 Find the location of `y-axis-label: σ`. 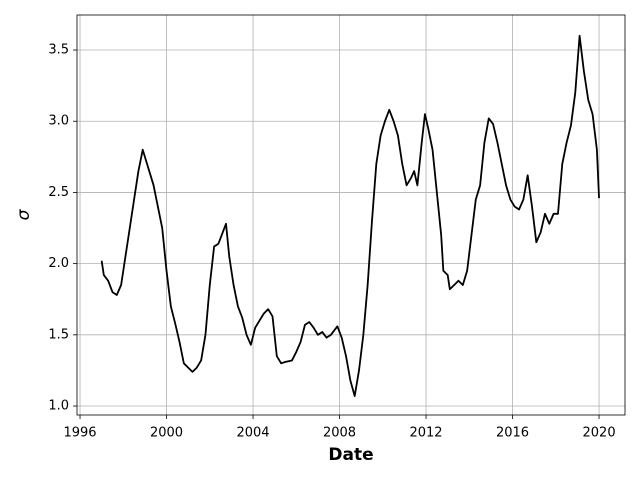

y-axis-label: σ is located at coordinates (24, 214).